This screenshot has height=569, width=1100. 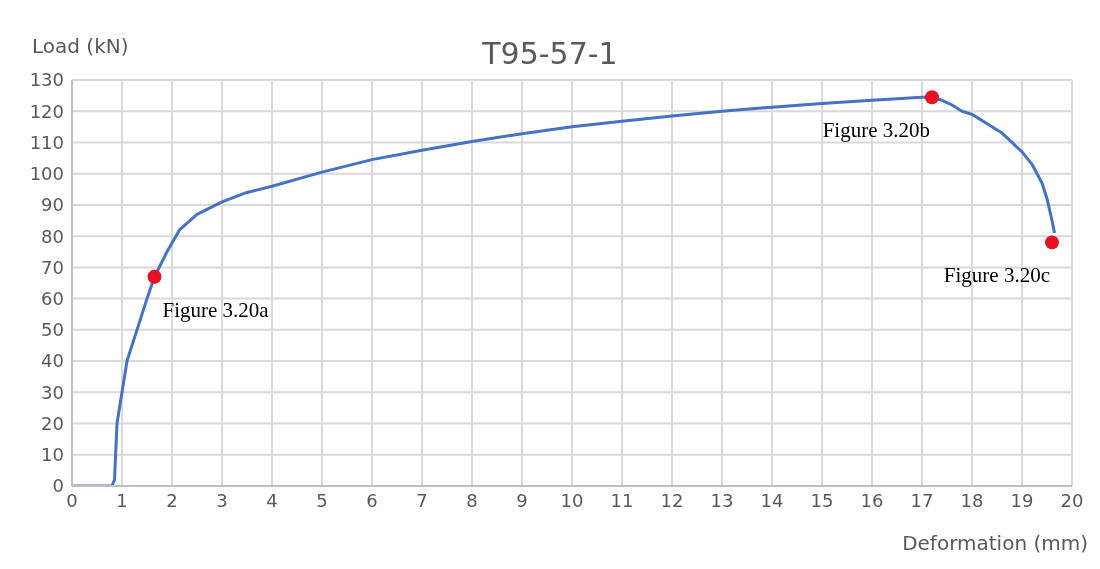 What do you see at coordinates (46, 111) in the screenshot?
I see `y-tick-label: 120` at bounding box center [46, 111].